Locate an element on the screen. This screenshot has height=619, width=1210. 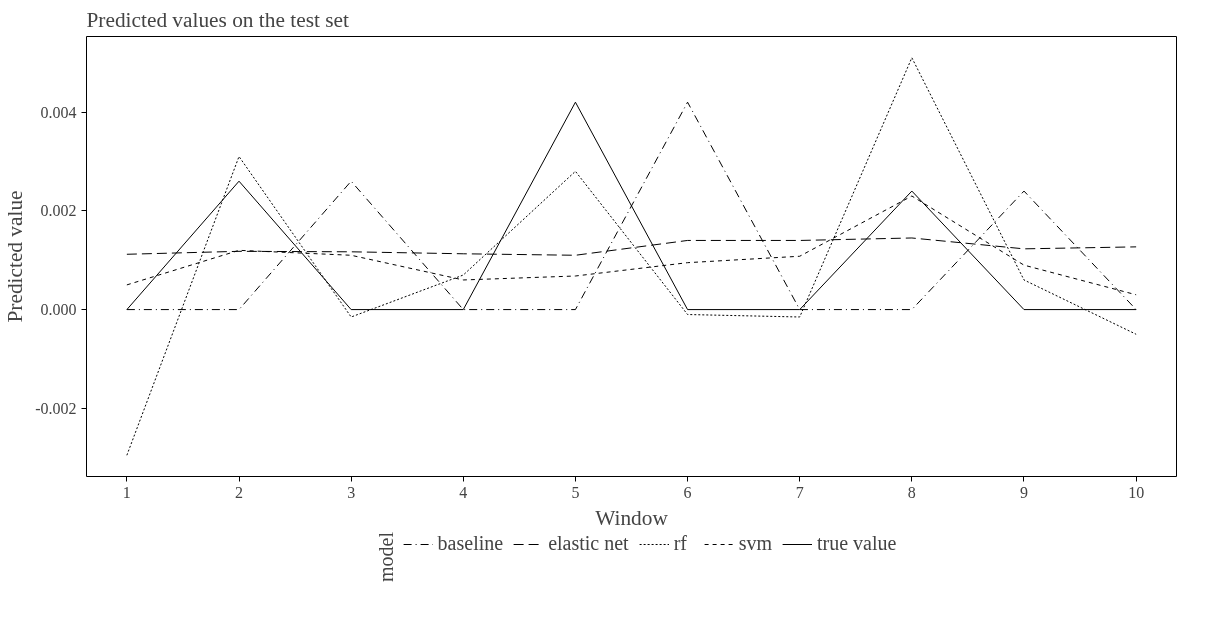
legend-label: elastic net is located at coordinates (588, 543).